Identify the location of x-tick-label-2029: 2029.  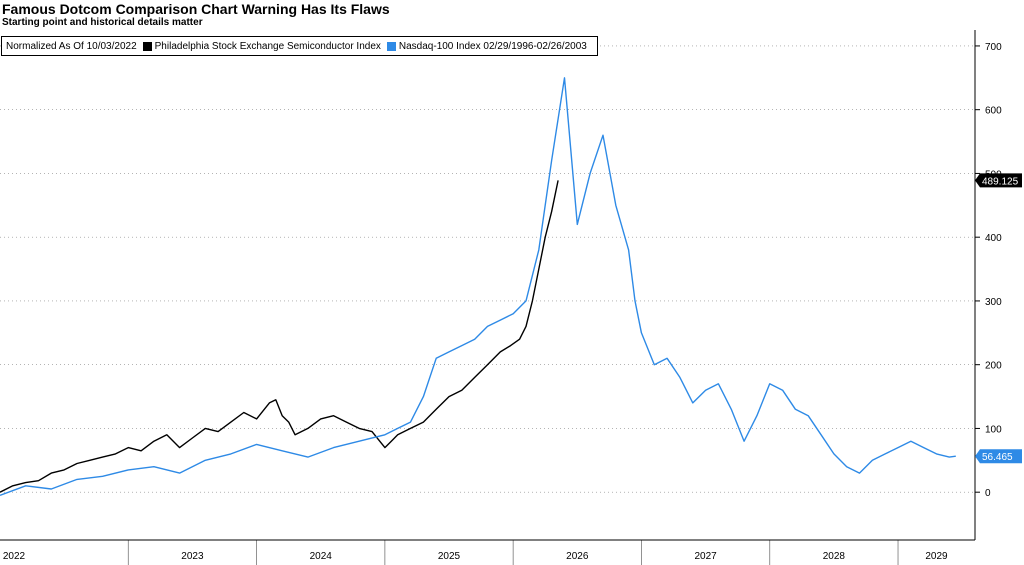
(936, 556).